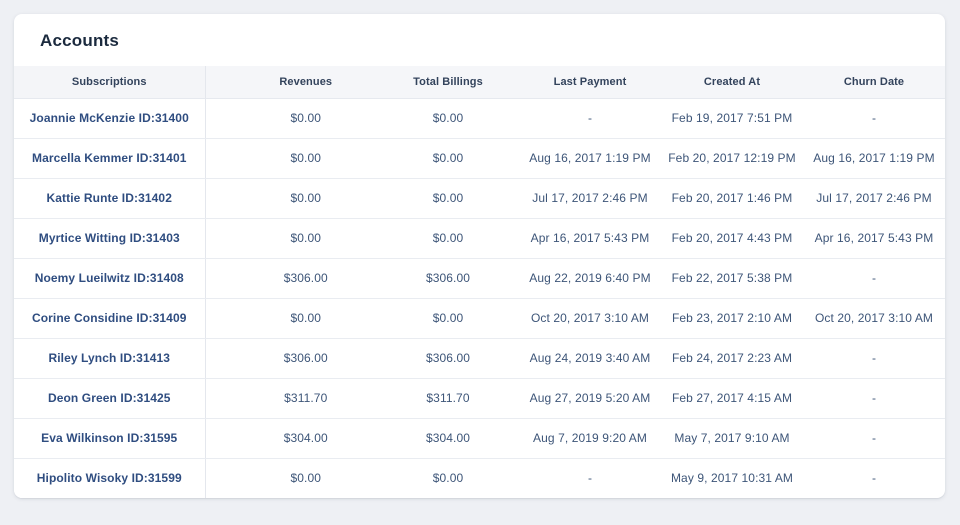 This screenshot has height=525, width=960. What do you see at coordinates (590, 158) in the screenshot?
I see `cell-last-payment: Aug 16, 2017 1:19 PM` at bounding box center [590, 158].